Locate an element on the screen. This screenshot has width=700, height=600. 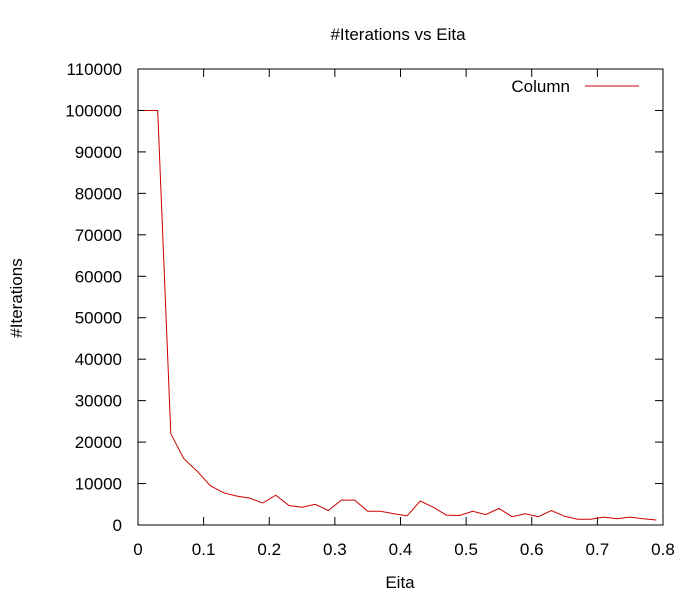
x-tick-label: 0.8 is located at coordinates (663, 549).